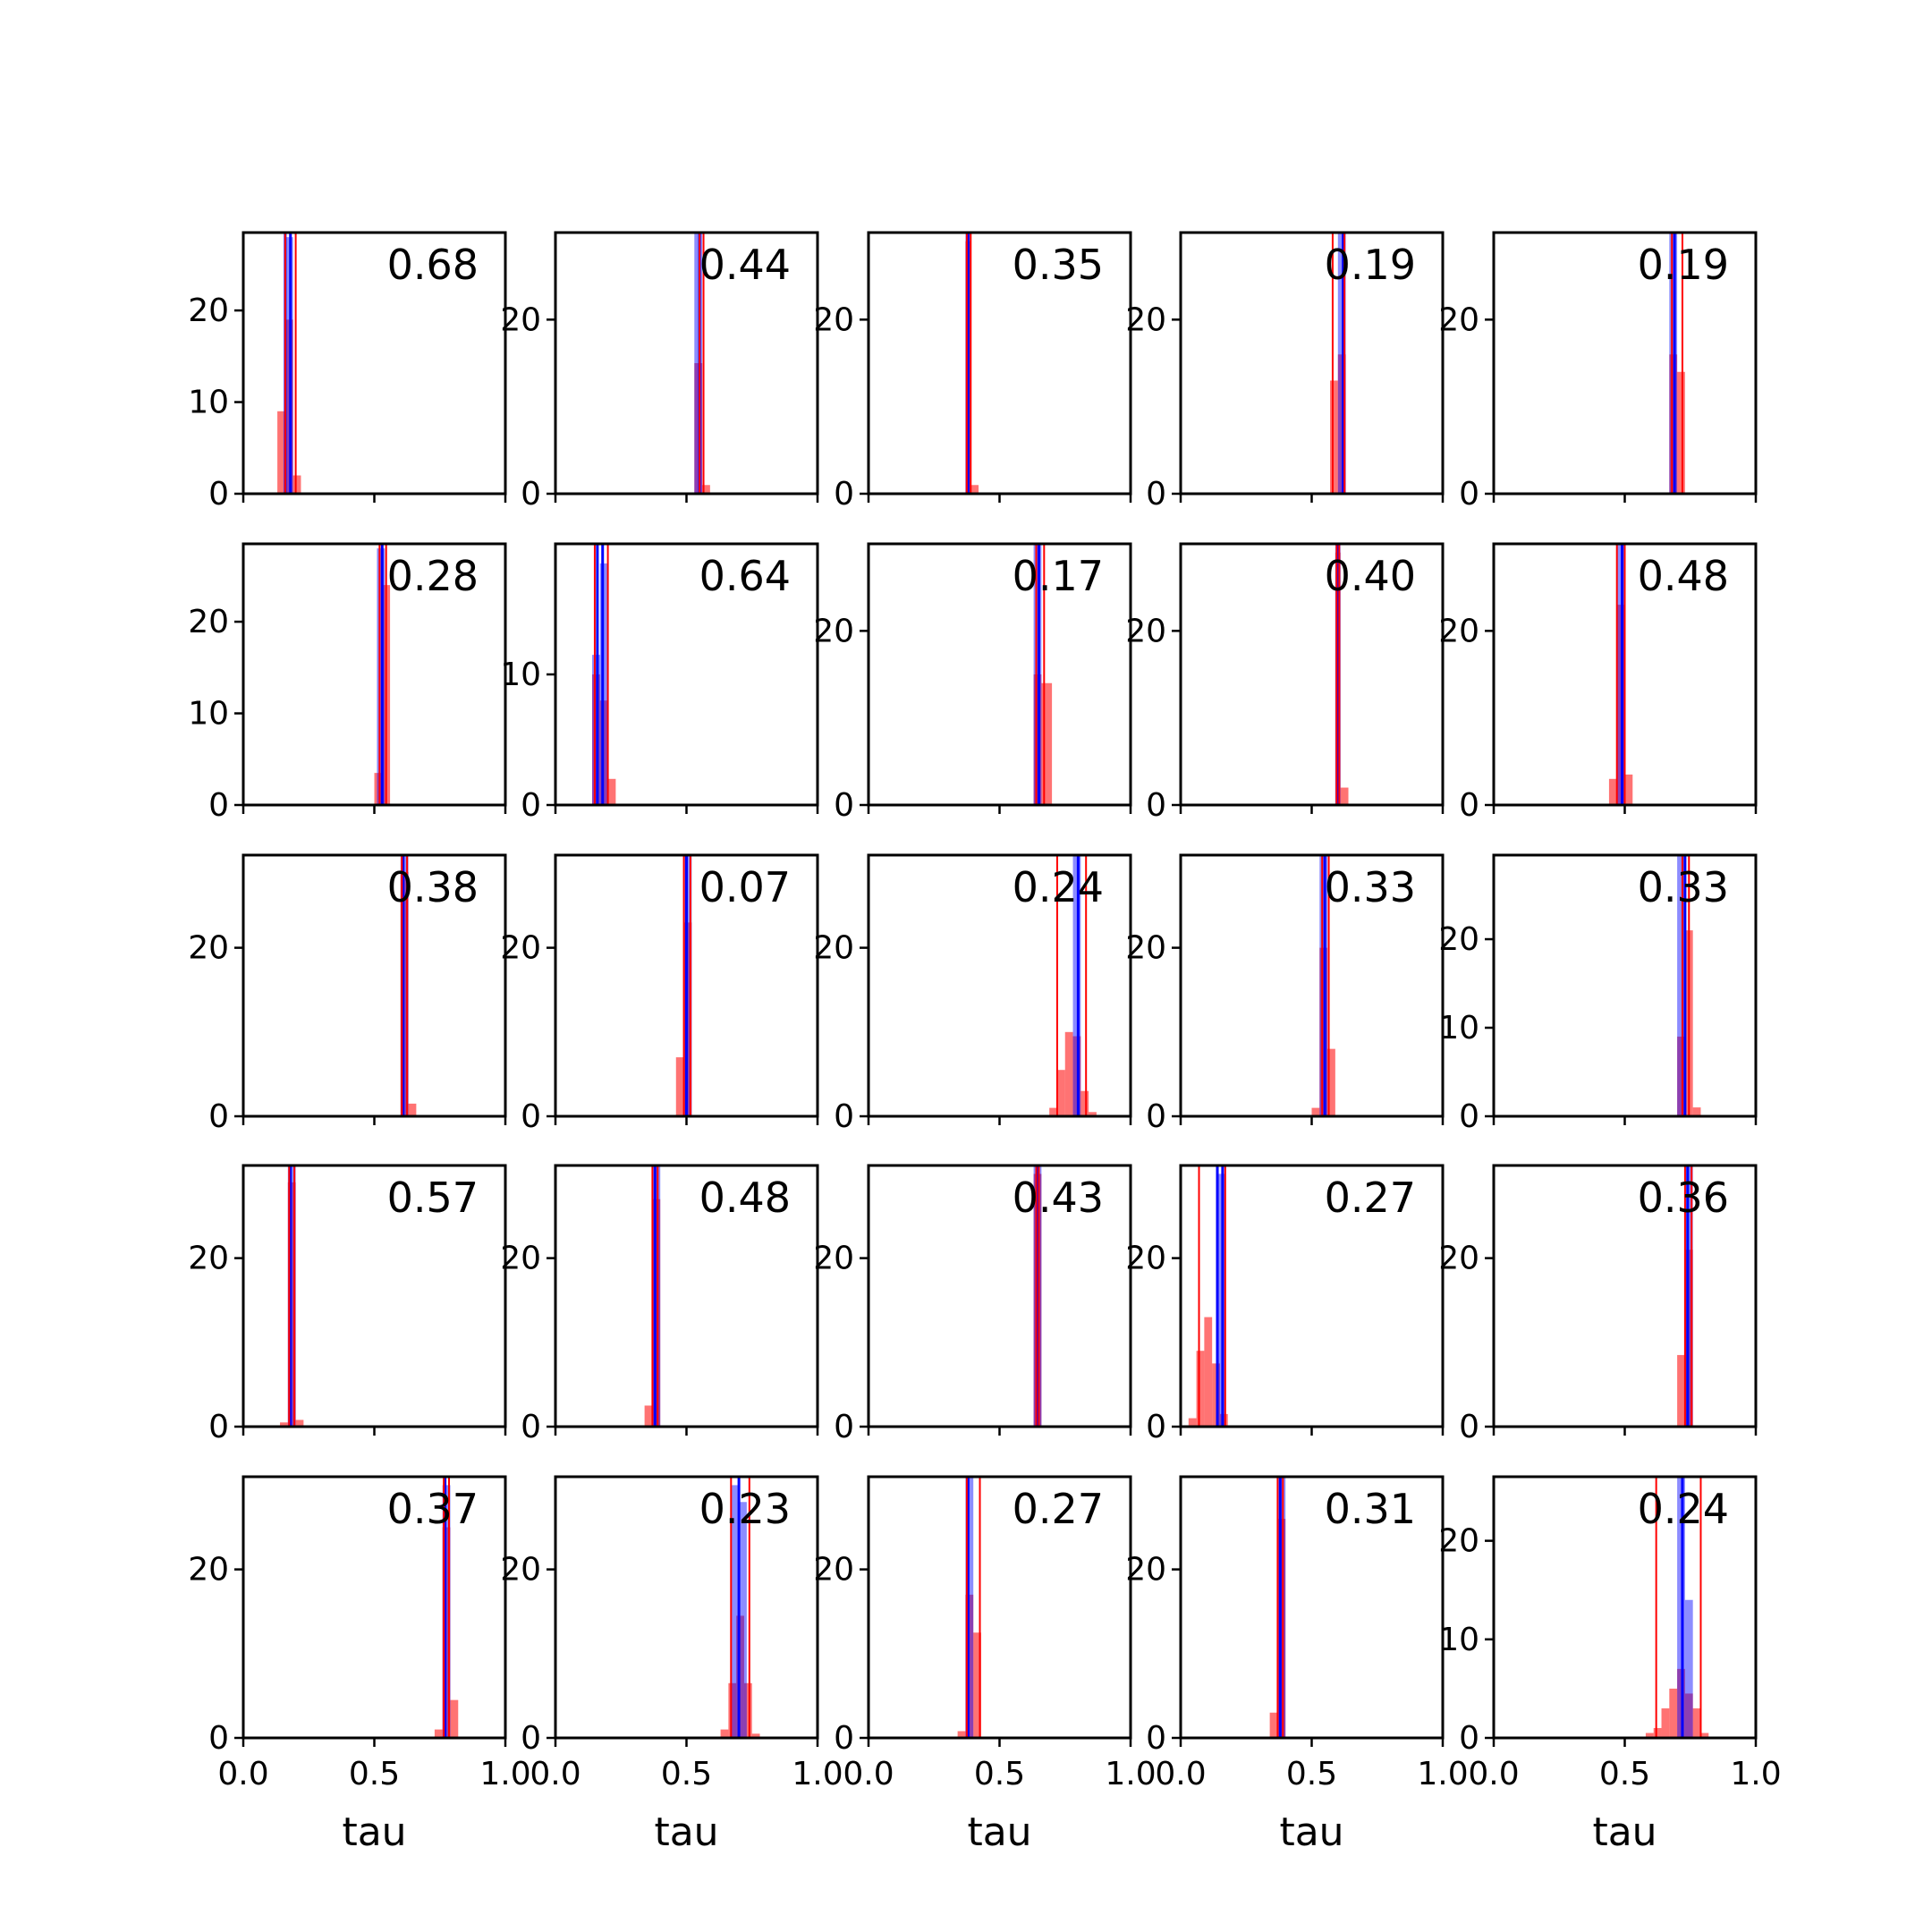 This screenshot has height=1932, width=1932. I want to click on panel-1-3: 0 20 0.35, so click(972, 372).